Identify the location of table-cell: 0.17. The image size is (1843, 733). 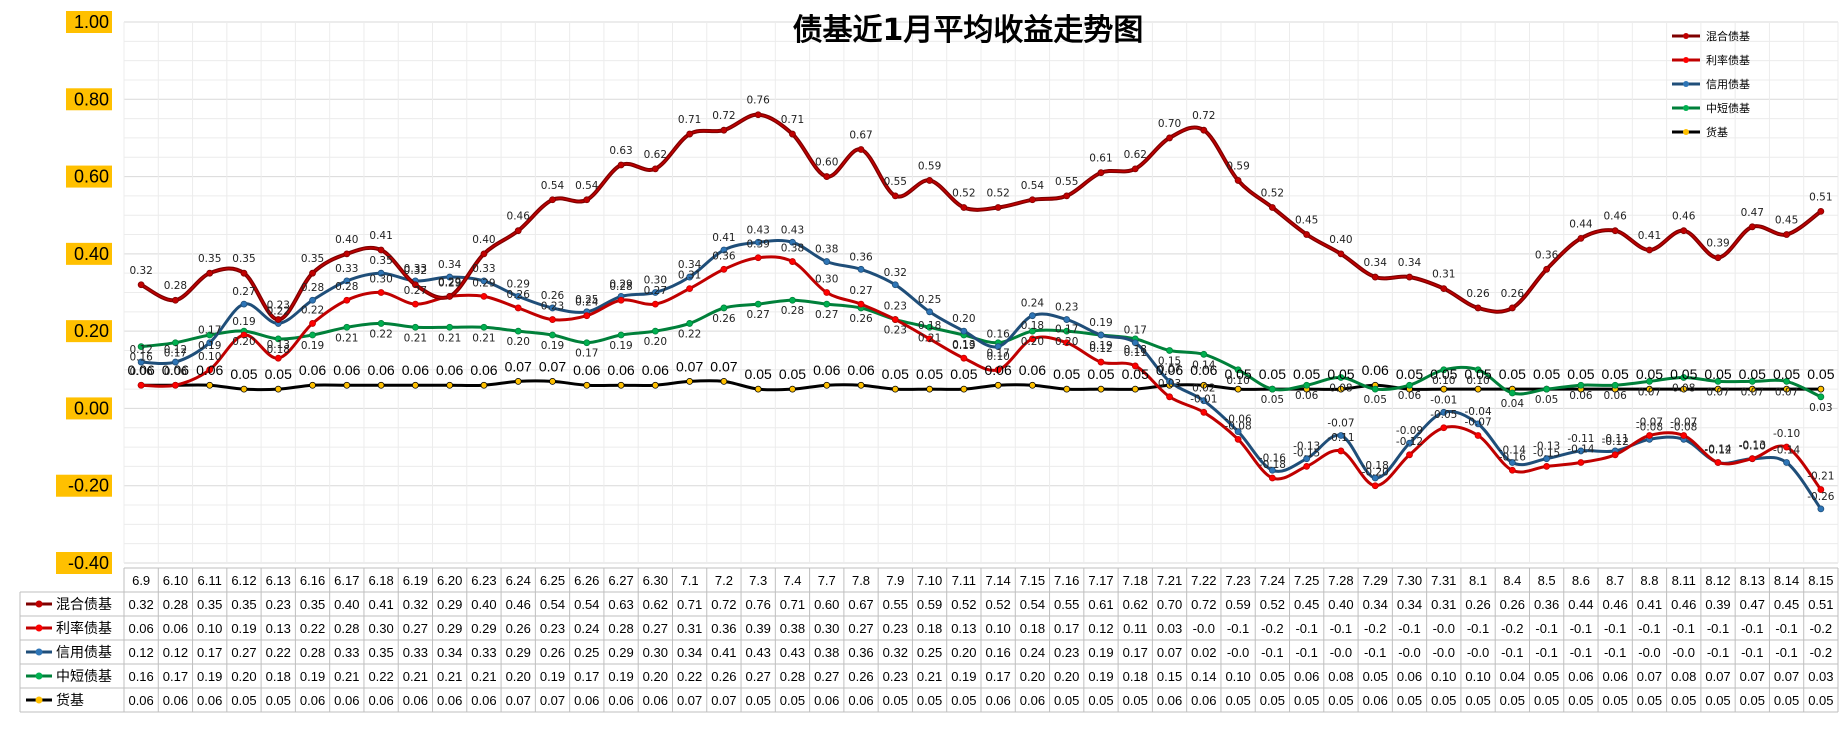
(1135, 652).